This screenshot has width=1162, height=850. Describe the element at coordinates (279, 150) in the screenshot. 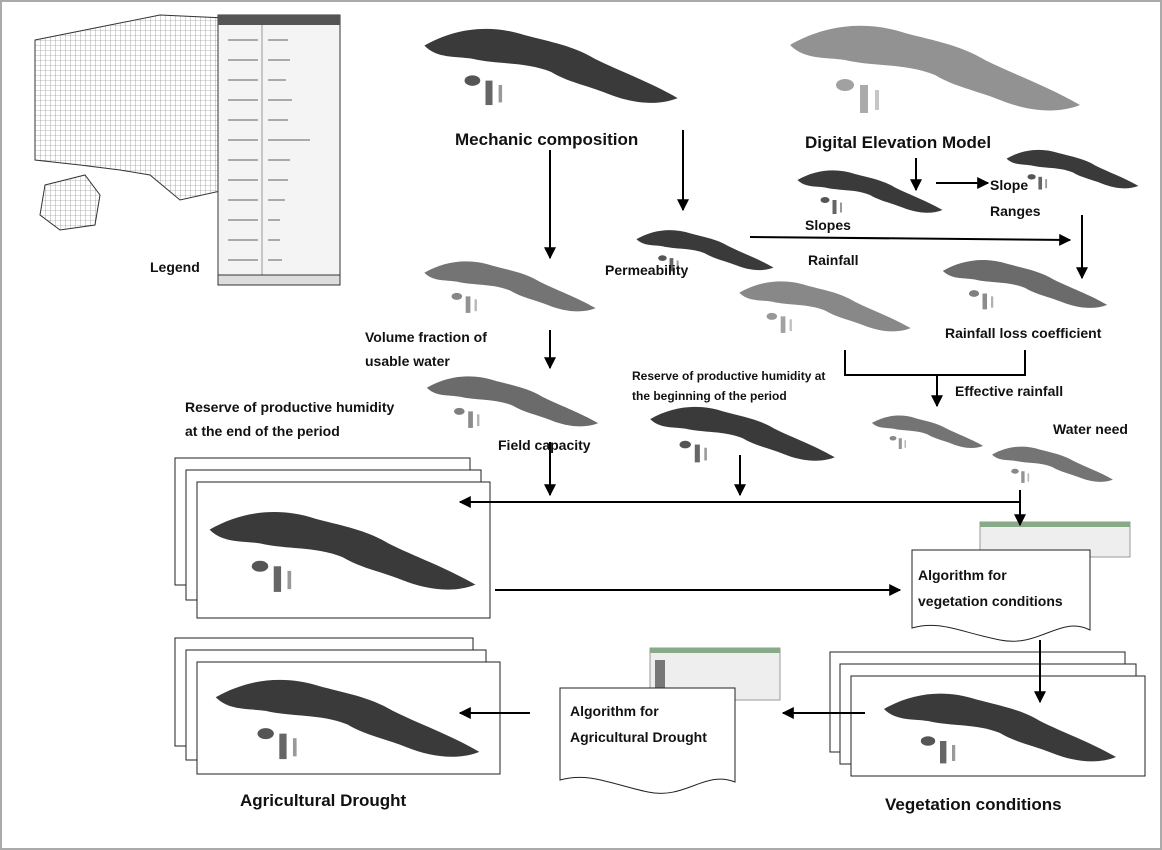

I see `legend-window` at that location.